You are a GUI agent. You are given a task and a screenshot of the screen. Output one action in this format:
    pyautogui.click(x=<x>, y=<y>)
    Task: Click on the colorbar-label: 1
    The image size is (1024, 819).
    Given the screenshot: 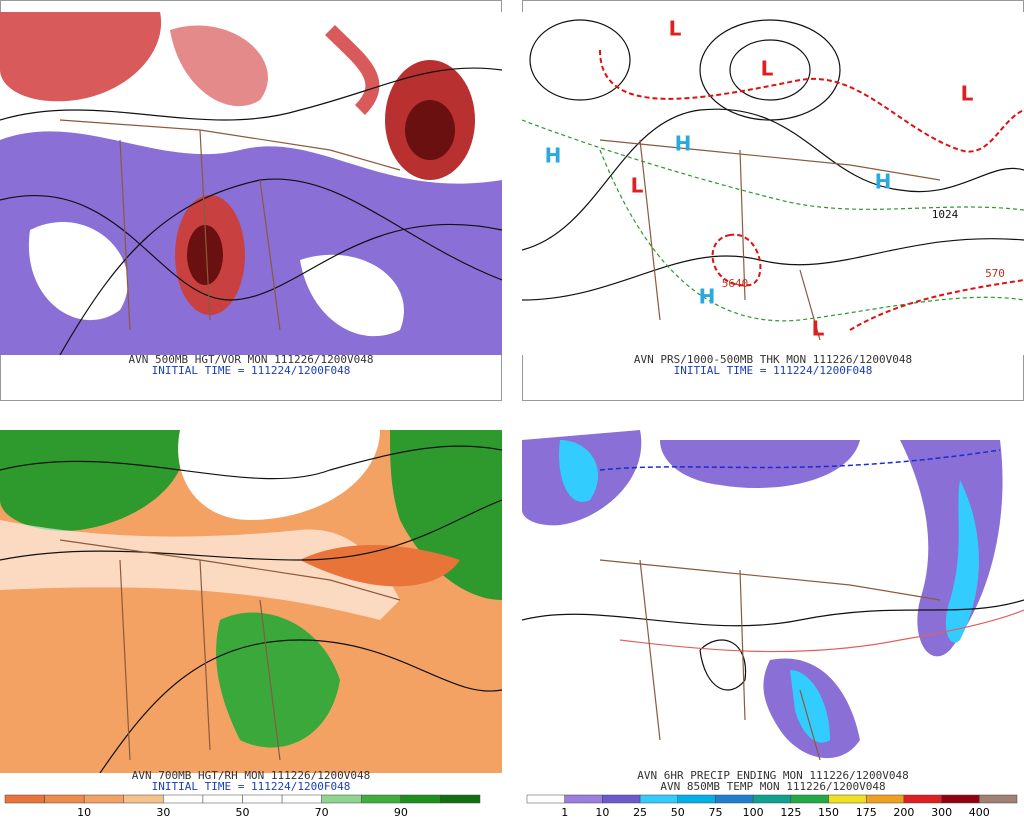 What is the action you would take?
    pyautogui.click(x=564, y=812)
    